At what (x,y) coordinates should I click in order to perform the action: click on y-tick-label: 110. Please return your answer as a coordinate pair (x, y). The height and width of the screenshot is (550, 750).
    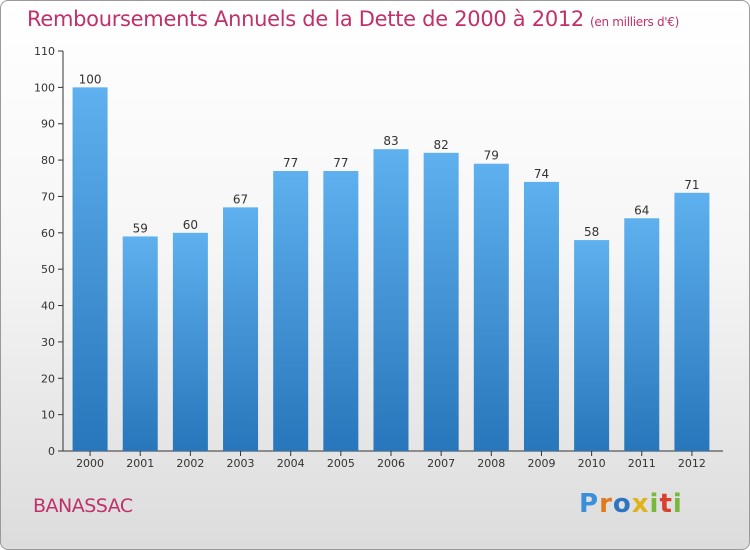
    Looking at the image, I should click on (44, 51).